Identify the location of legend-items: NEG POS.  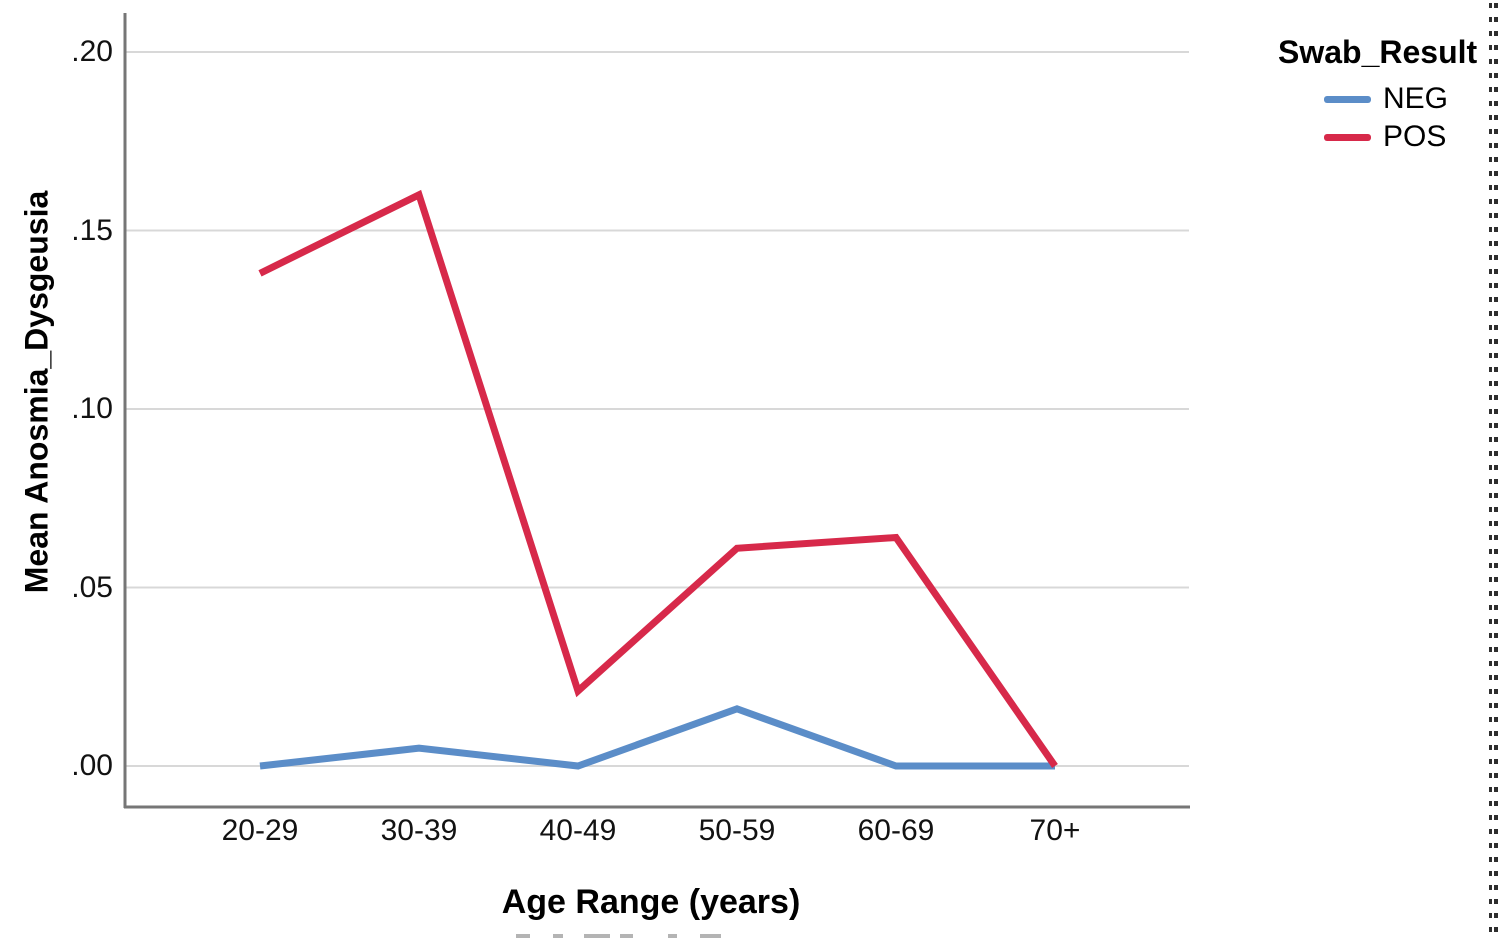
(1384, 117).